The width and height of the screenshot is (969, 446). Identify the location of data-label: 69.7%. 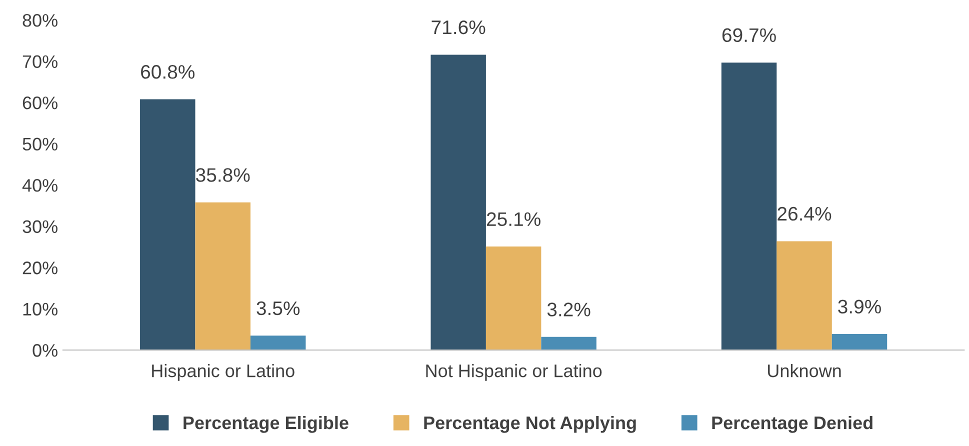
(749, 35).